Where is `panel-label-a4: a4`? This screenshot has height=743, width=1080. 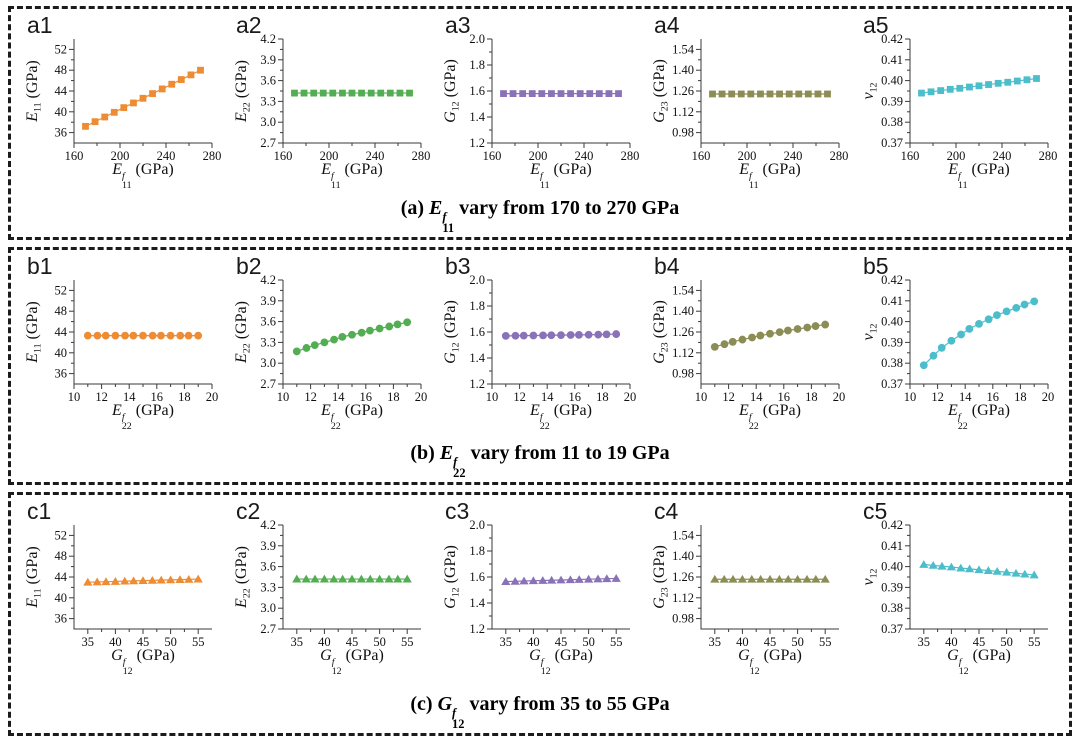
panel-label-a4: a4 is located at coordinates (667, 25).